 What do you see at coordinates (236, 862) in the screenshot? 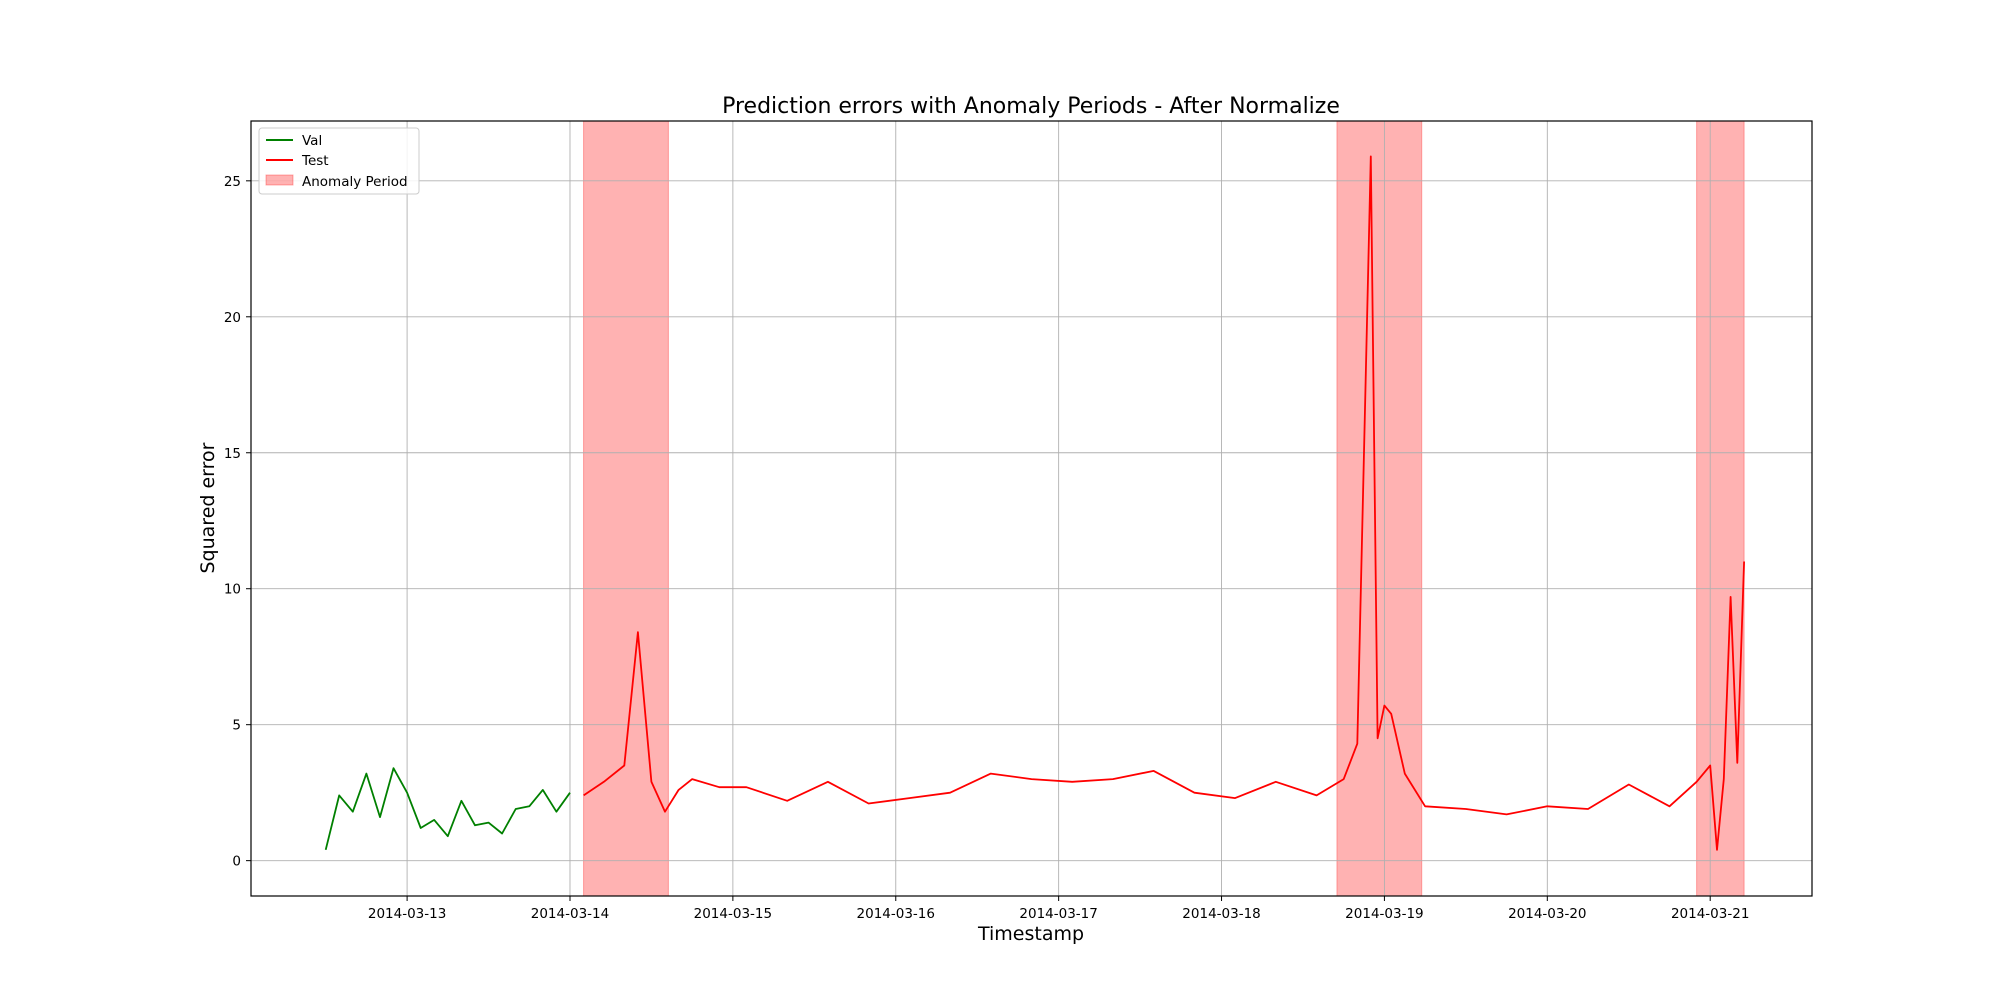
I see `y-tick-label: 0` at bounding box center [236, 862].